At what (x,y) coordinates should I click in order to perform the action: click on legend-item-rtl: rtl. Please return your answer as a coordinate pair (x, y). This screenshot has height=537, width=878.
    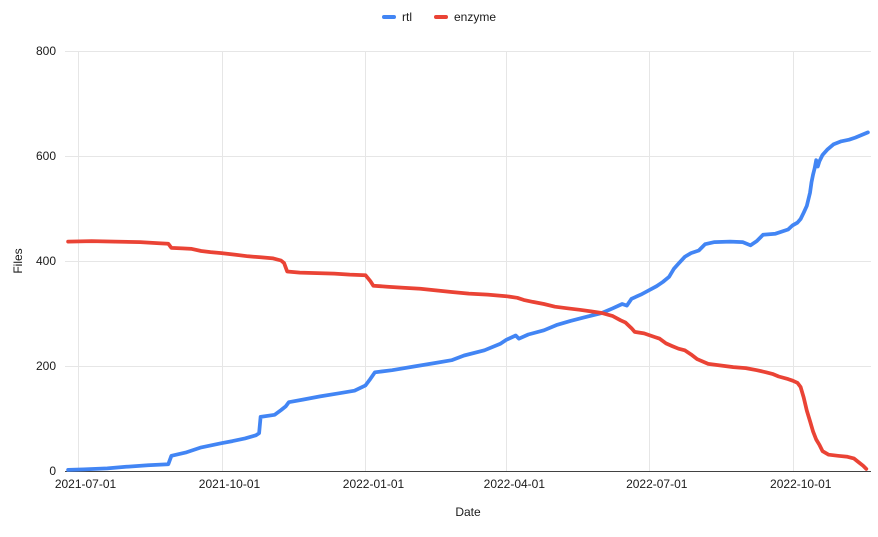
    Looking at the image, I should click on (396, 17).